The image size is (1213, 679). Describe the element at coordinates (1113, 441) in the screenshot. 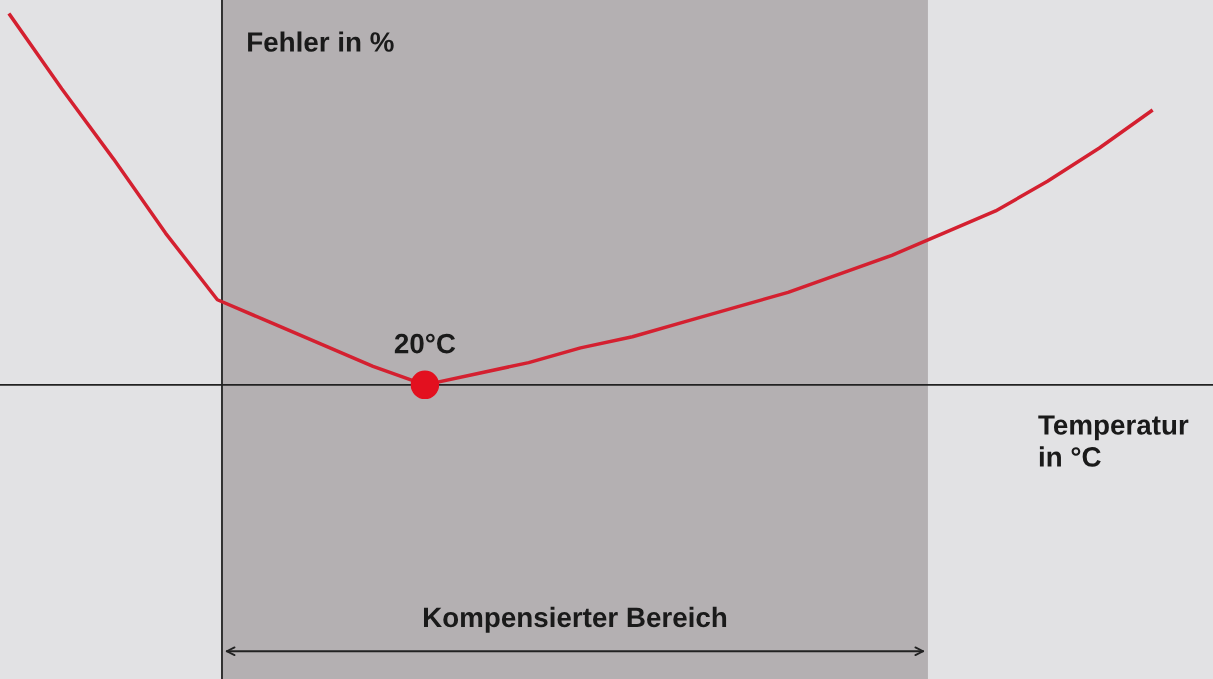

I see `x-axis-title: Temperatur in °C` at that location.